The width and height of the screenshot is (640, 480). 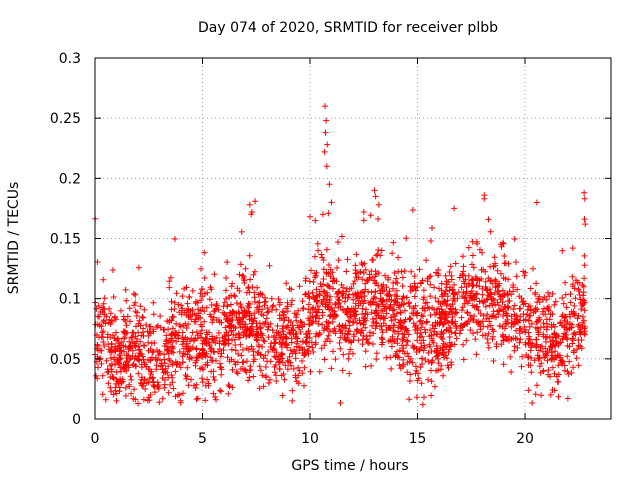 I want to click on x-tick-label: 0, so click(x=95, y=439).